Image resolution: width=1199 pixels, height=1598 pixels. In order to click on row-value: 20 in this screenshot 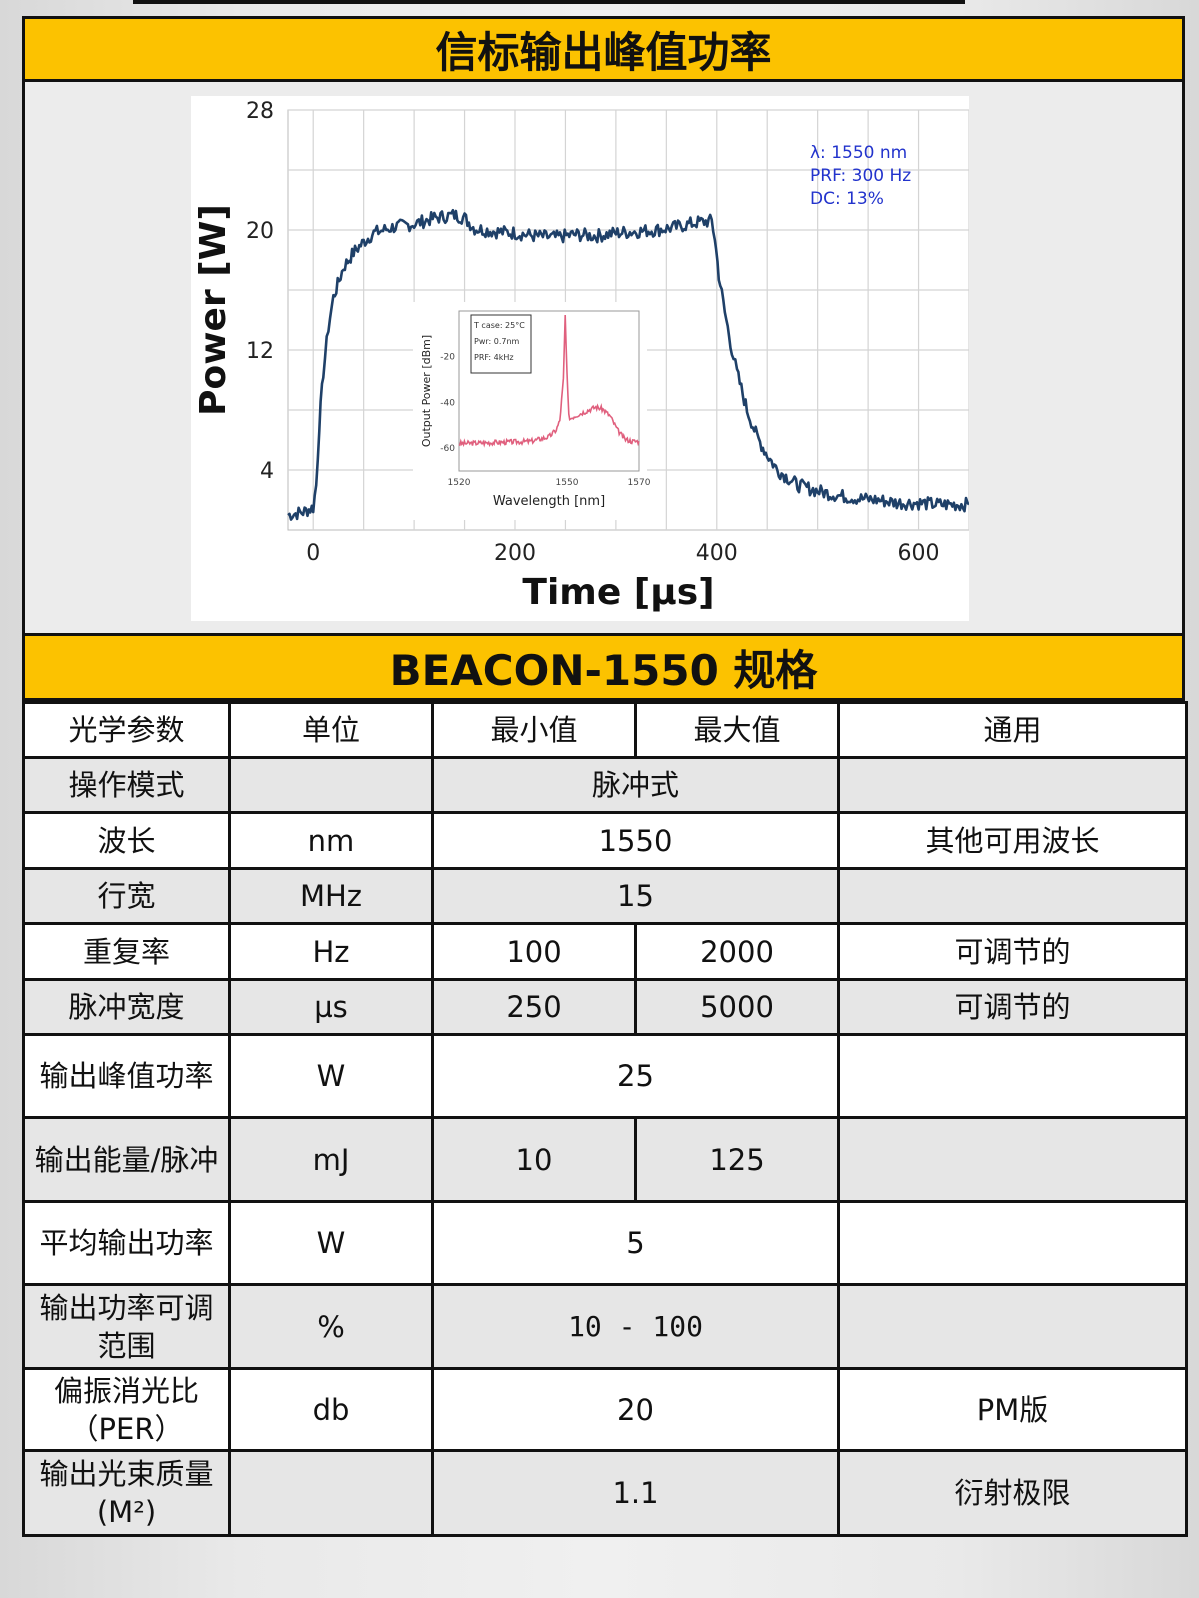, I will do `click(635, 1409)`.